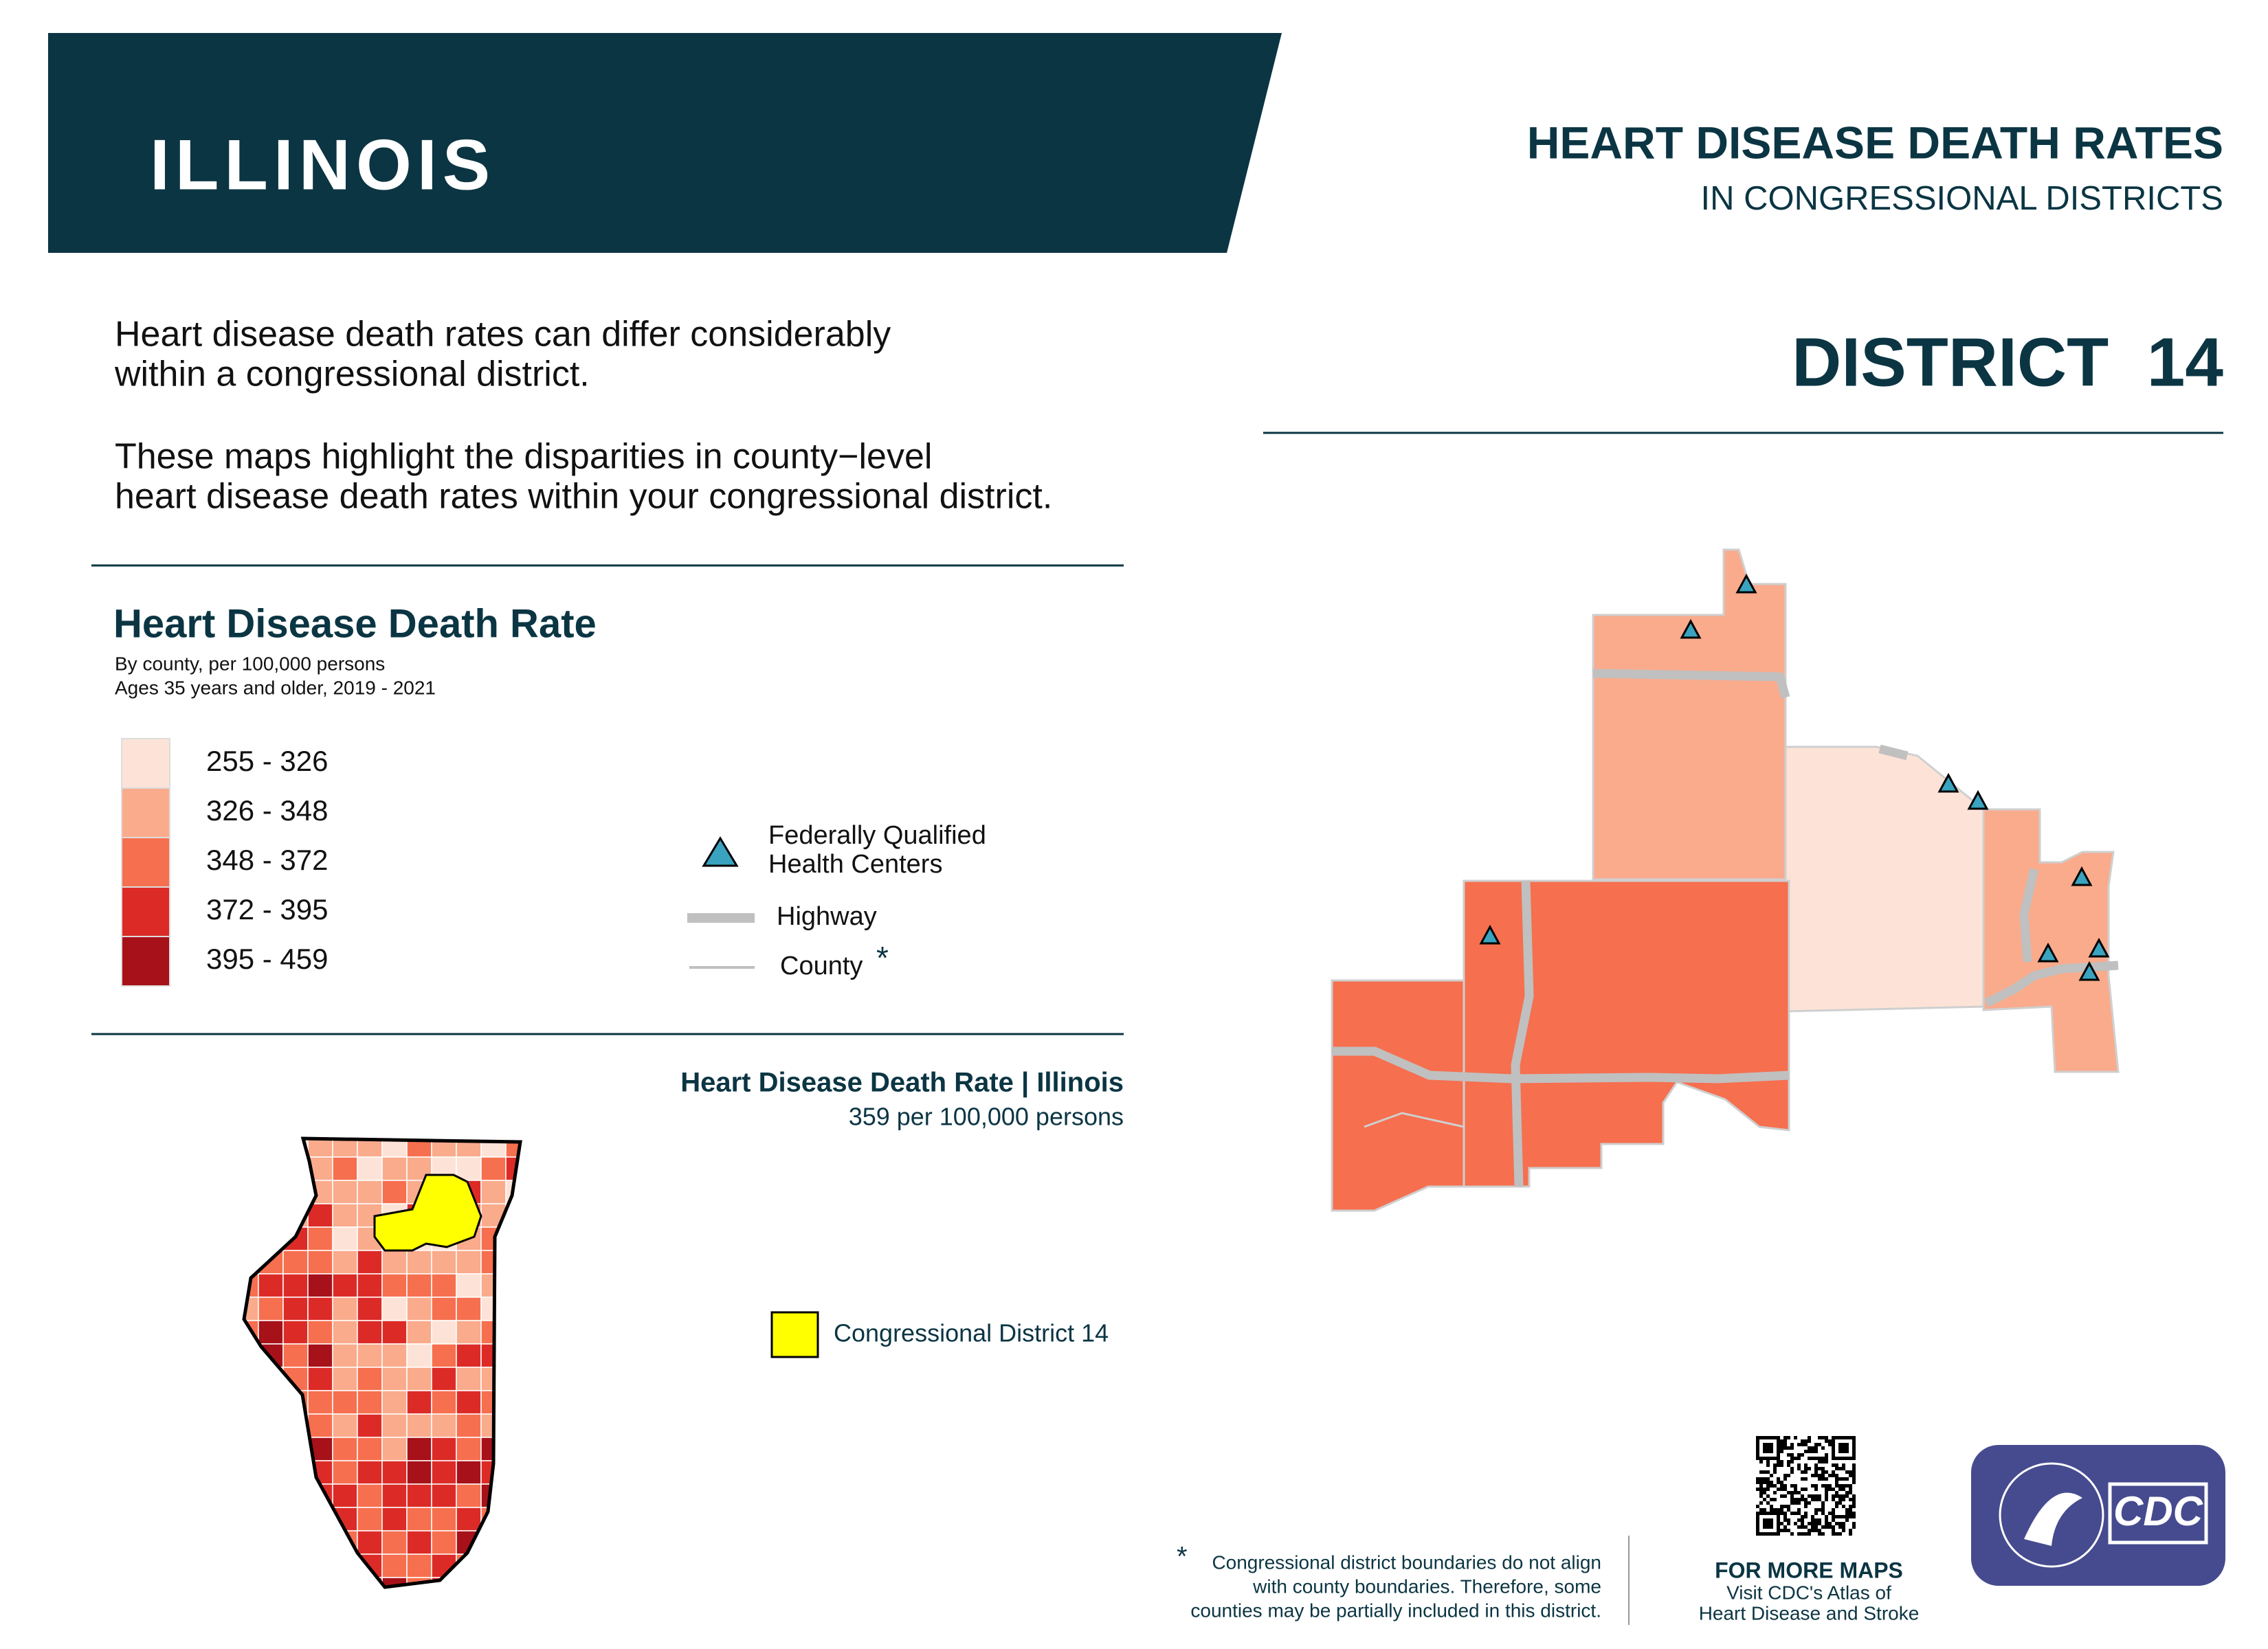  I want to click on subtitle: IN CONGRESSIONAL DISTRICTS, so click(1961, 198).